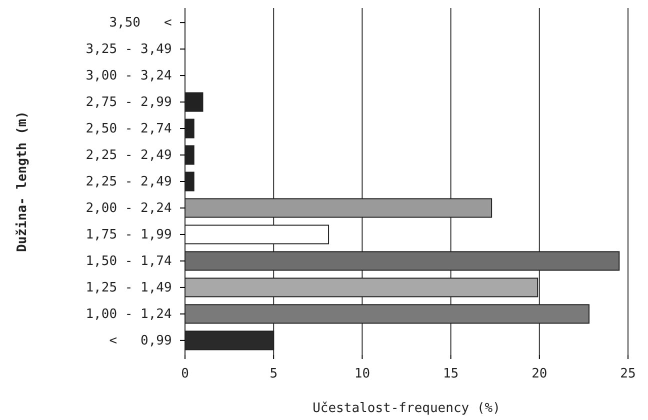 This screenshot has height=420, width=648. I want to click on x-tick-label: 25, so click(628, 374).